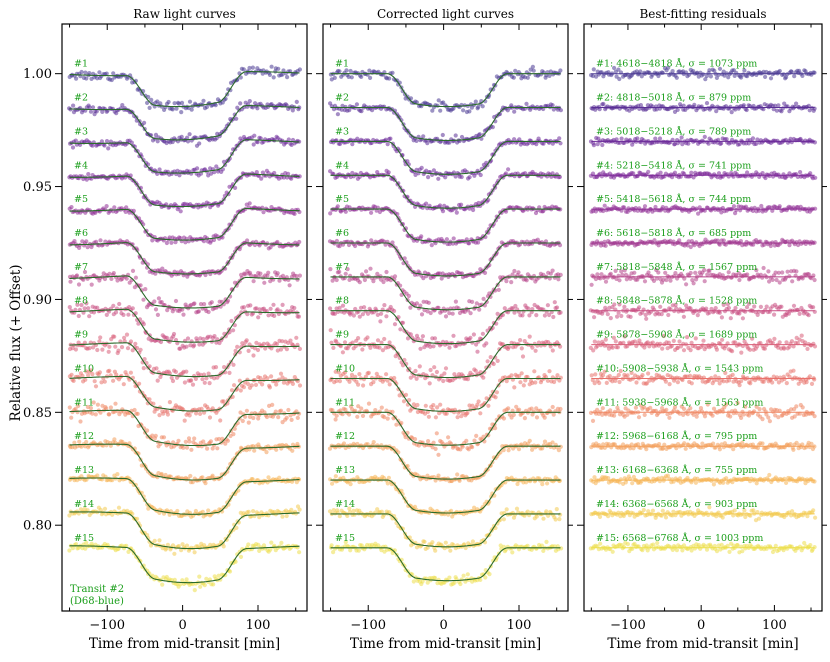  What do you see at coordinates (84, 470) in the screenshot?
I see `channel-label-13: #13` at bounding box center [84, 470].